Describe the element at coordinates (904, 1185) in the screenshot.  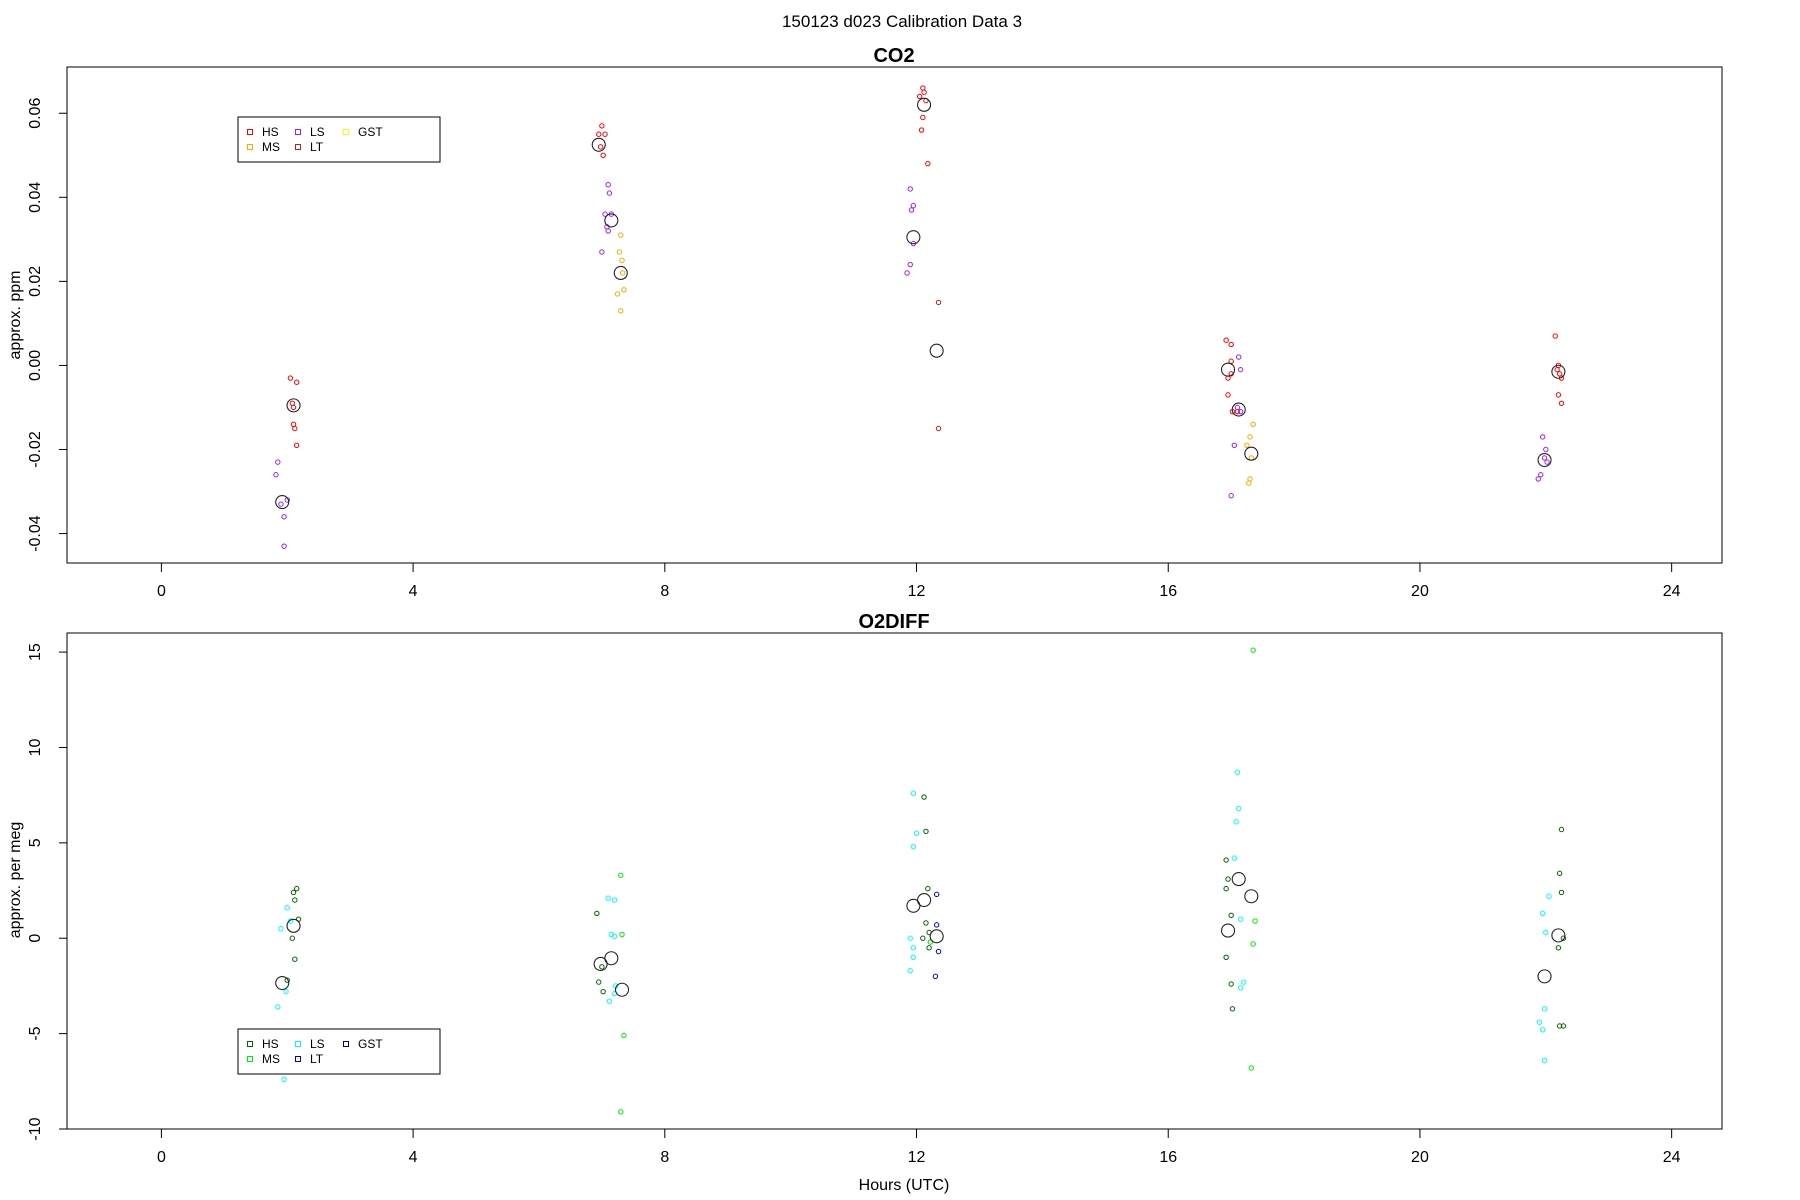
I see `x-axis-label: Hours (UTC)` at that location.